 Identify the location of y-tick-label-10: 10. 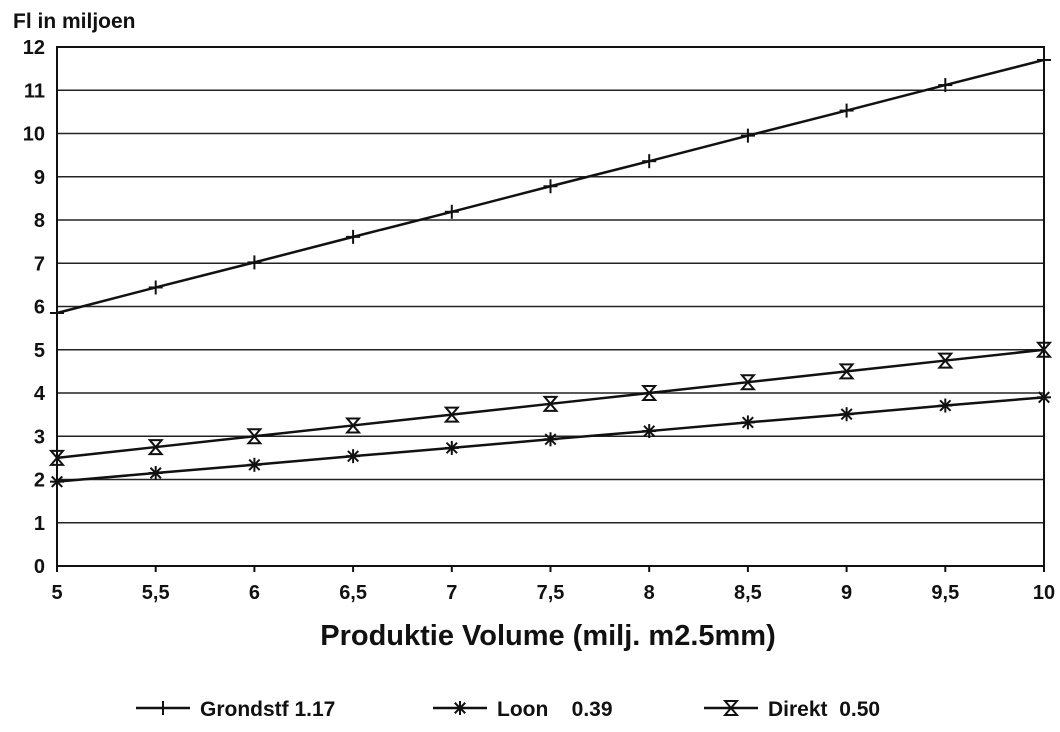
(34, 135).